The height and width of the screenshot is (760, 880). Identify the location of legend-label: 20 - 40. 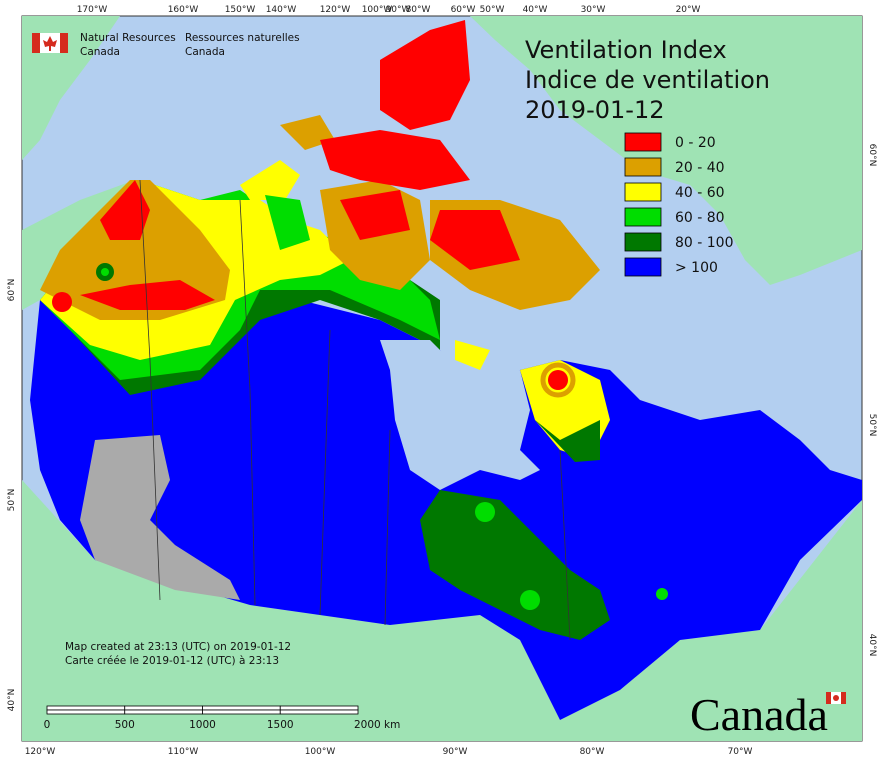
(700, 168).